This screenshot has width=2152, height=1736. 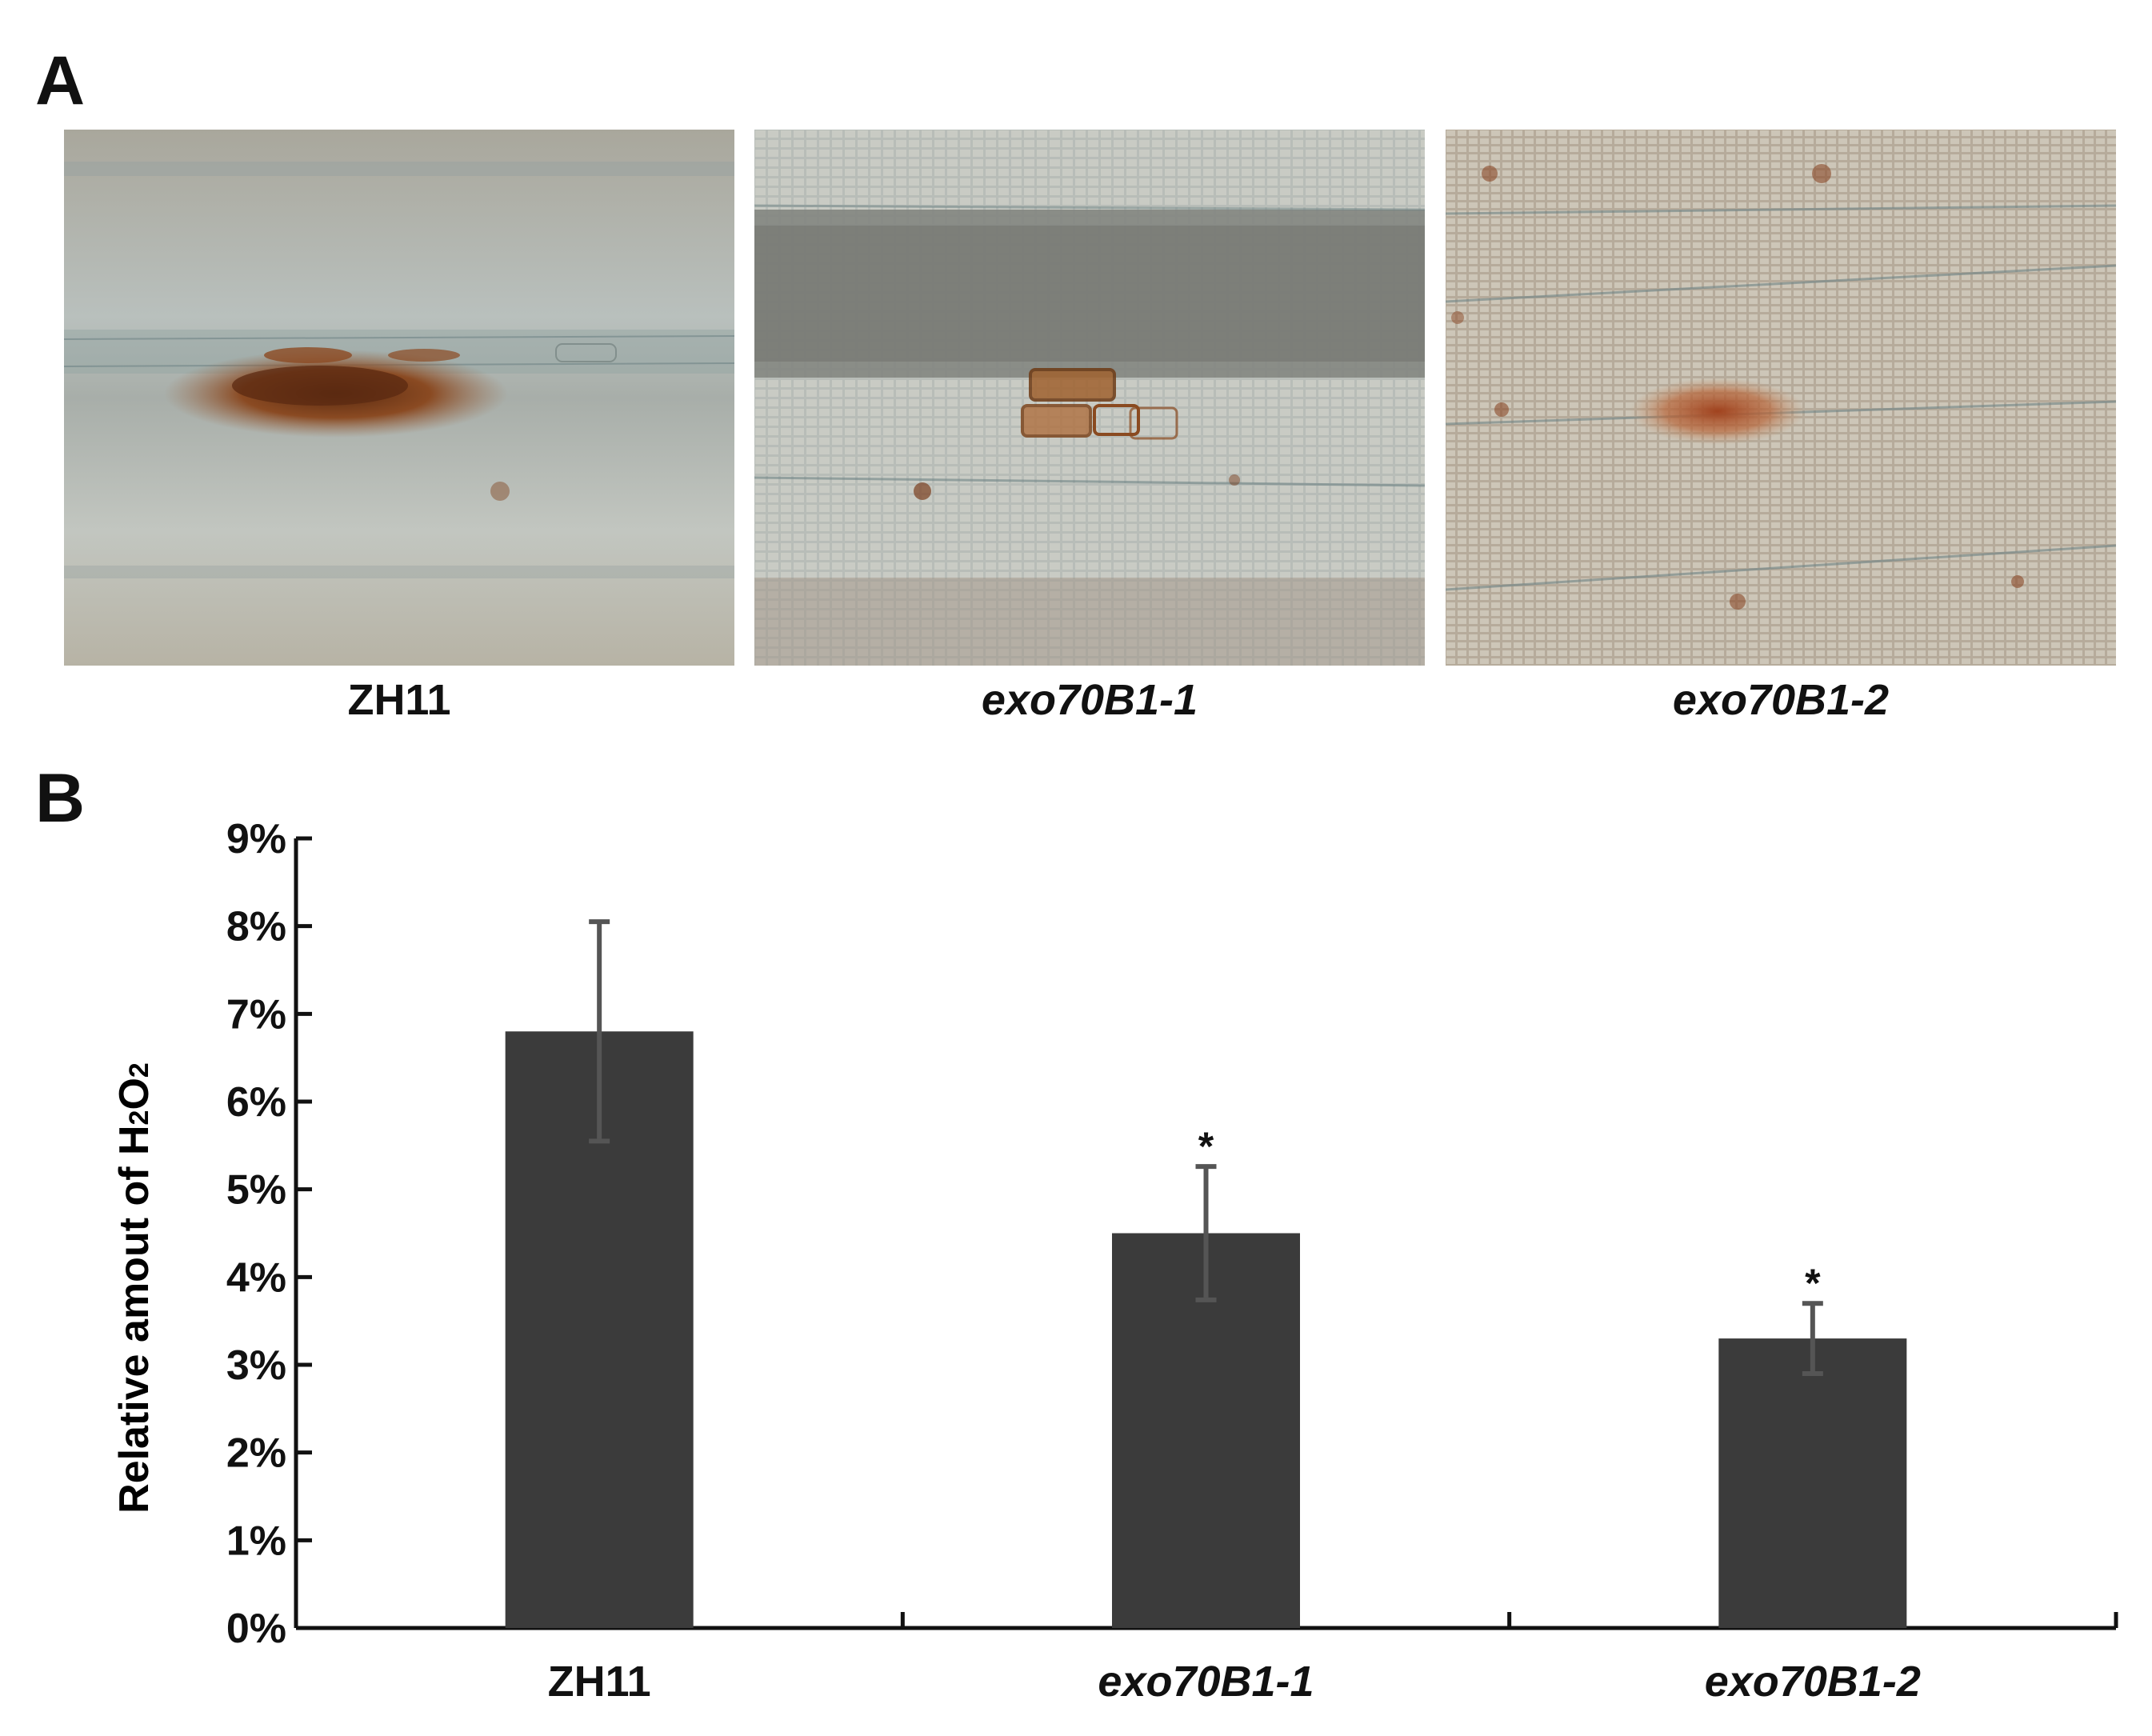 What do you see at coordinates (256, 1014) in the screenshot?
I see `y-tick-label: 7%` at bounding box center [256, 1014].